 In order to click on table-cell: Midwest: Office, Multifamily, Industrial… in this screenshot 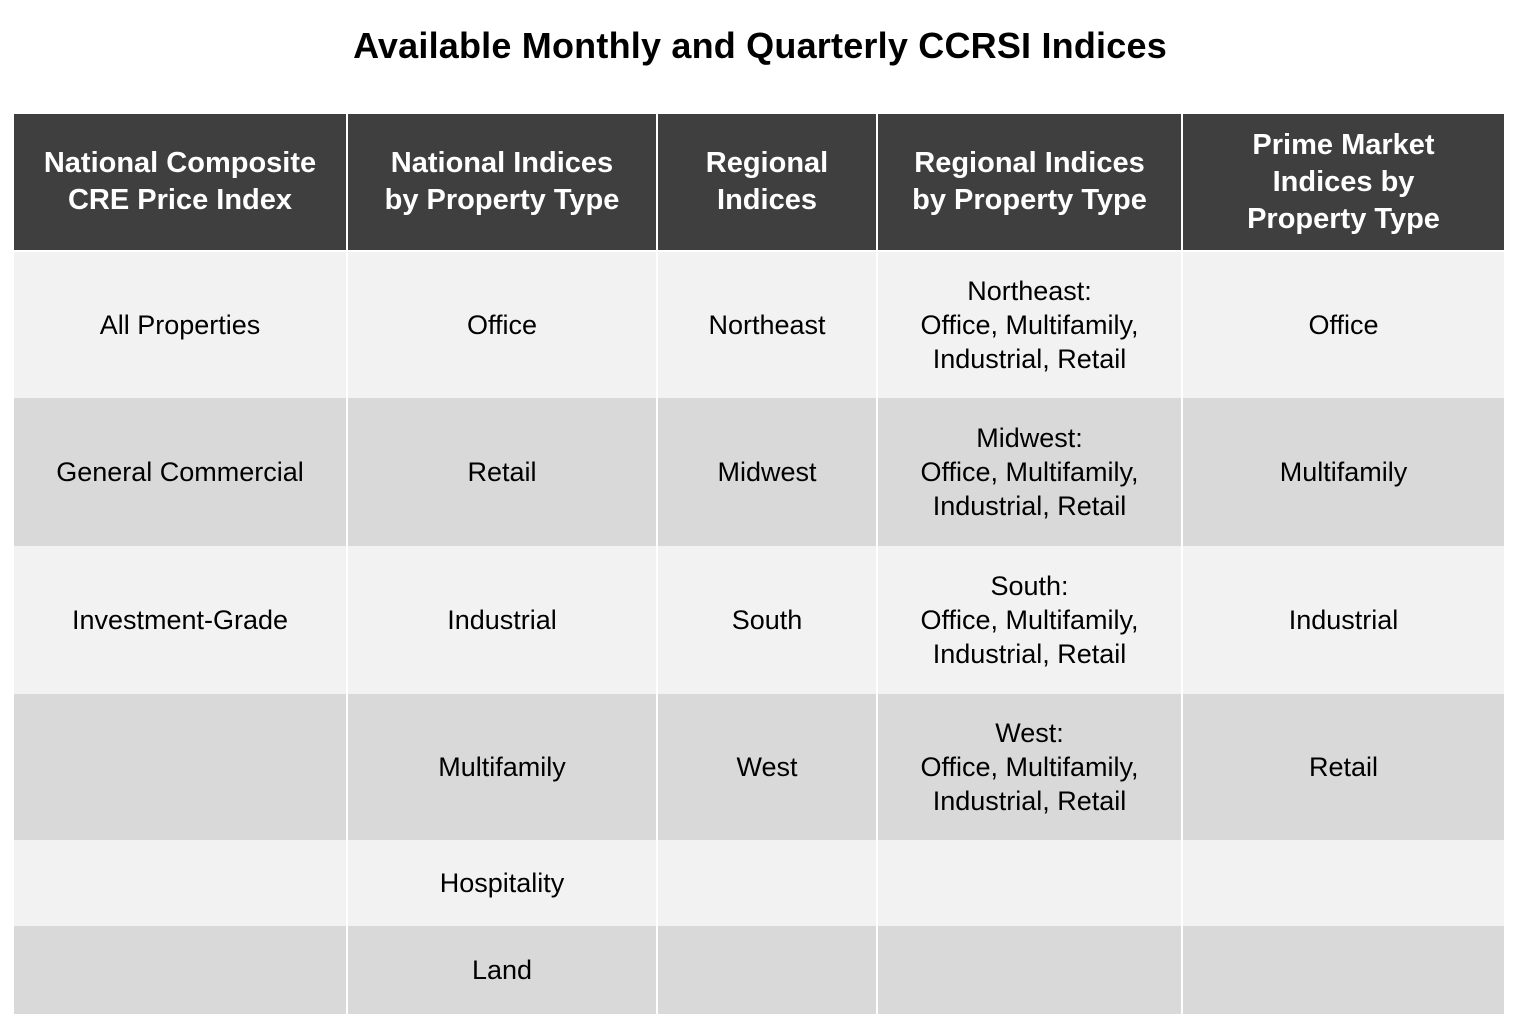, I will do `click(1030, 472)`.